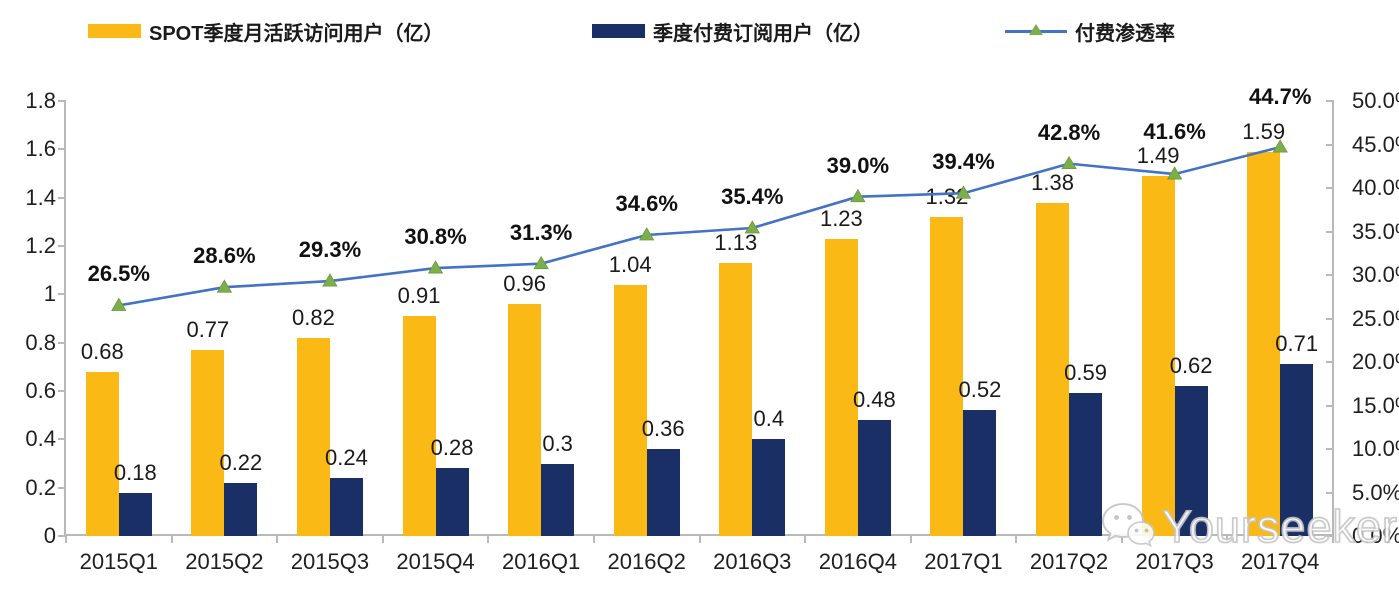 The width and height of the screenshot is (1399, 596). Describe the element at coordinates (858, 561) in the screenshot. I see `x-axis-label: 2016Q4` at that location.